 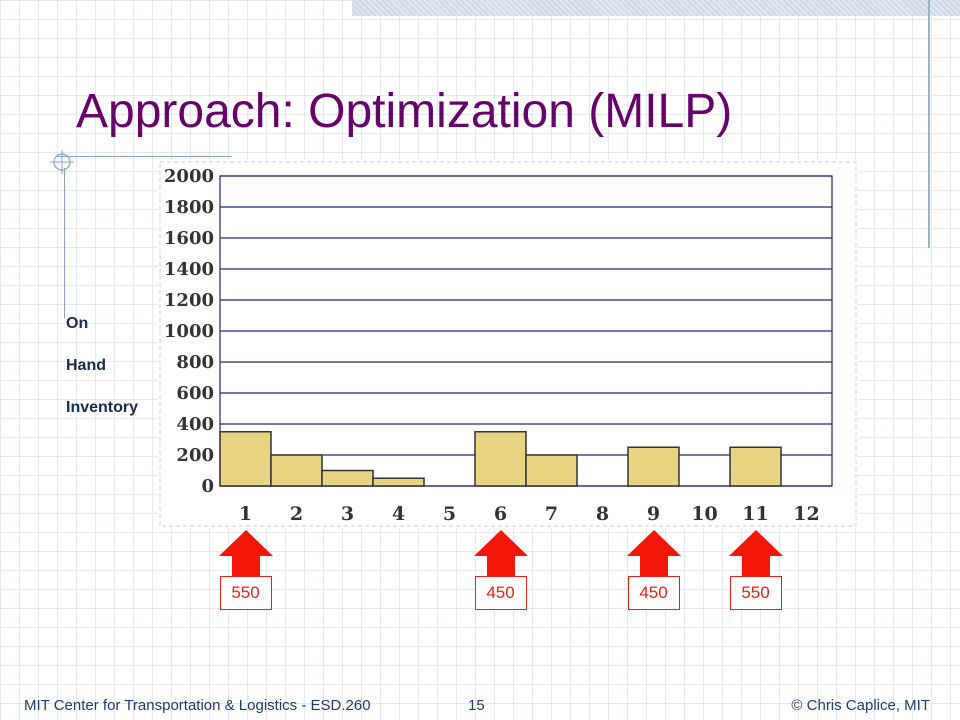 What do you see at coordinates (656, 8) in the screenshot?
I see `top-decorative-band` at bounding box center [656, 8].